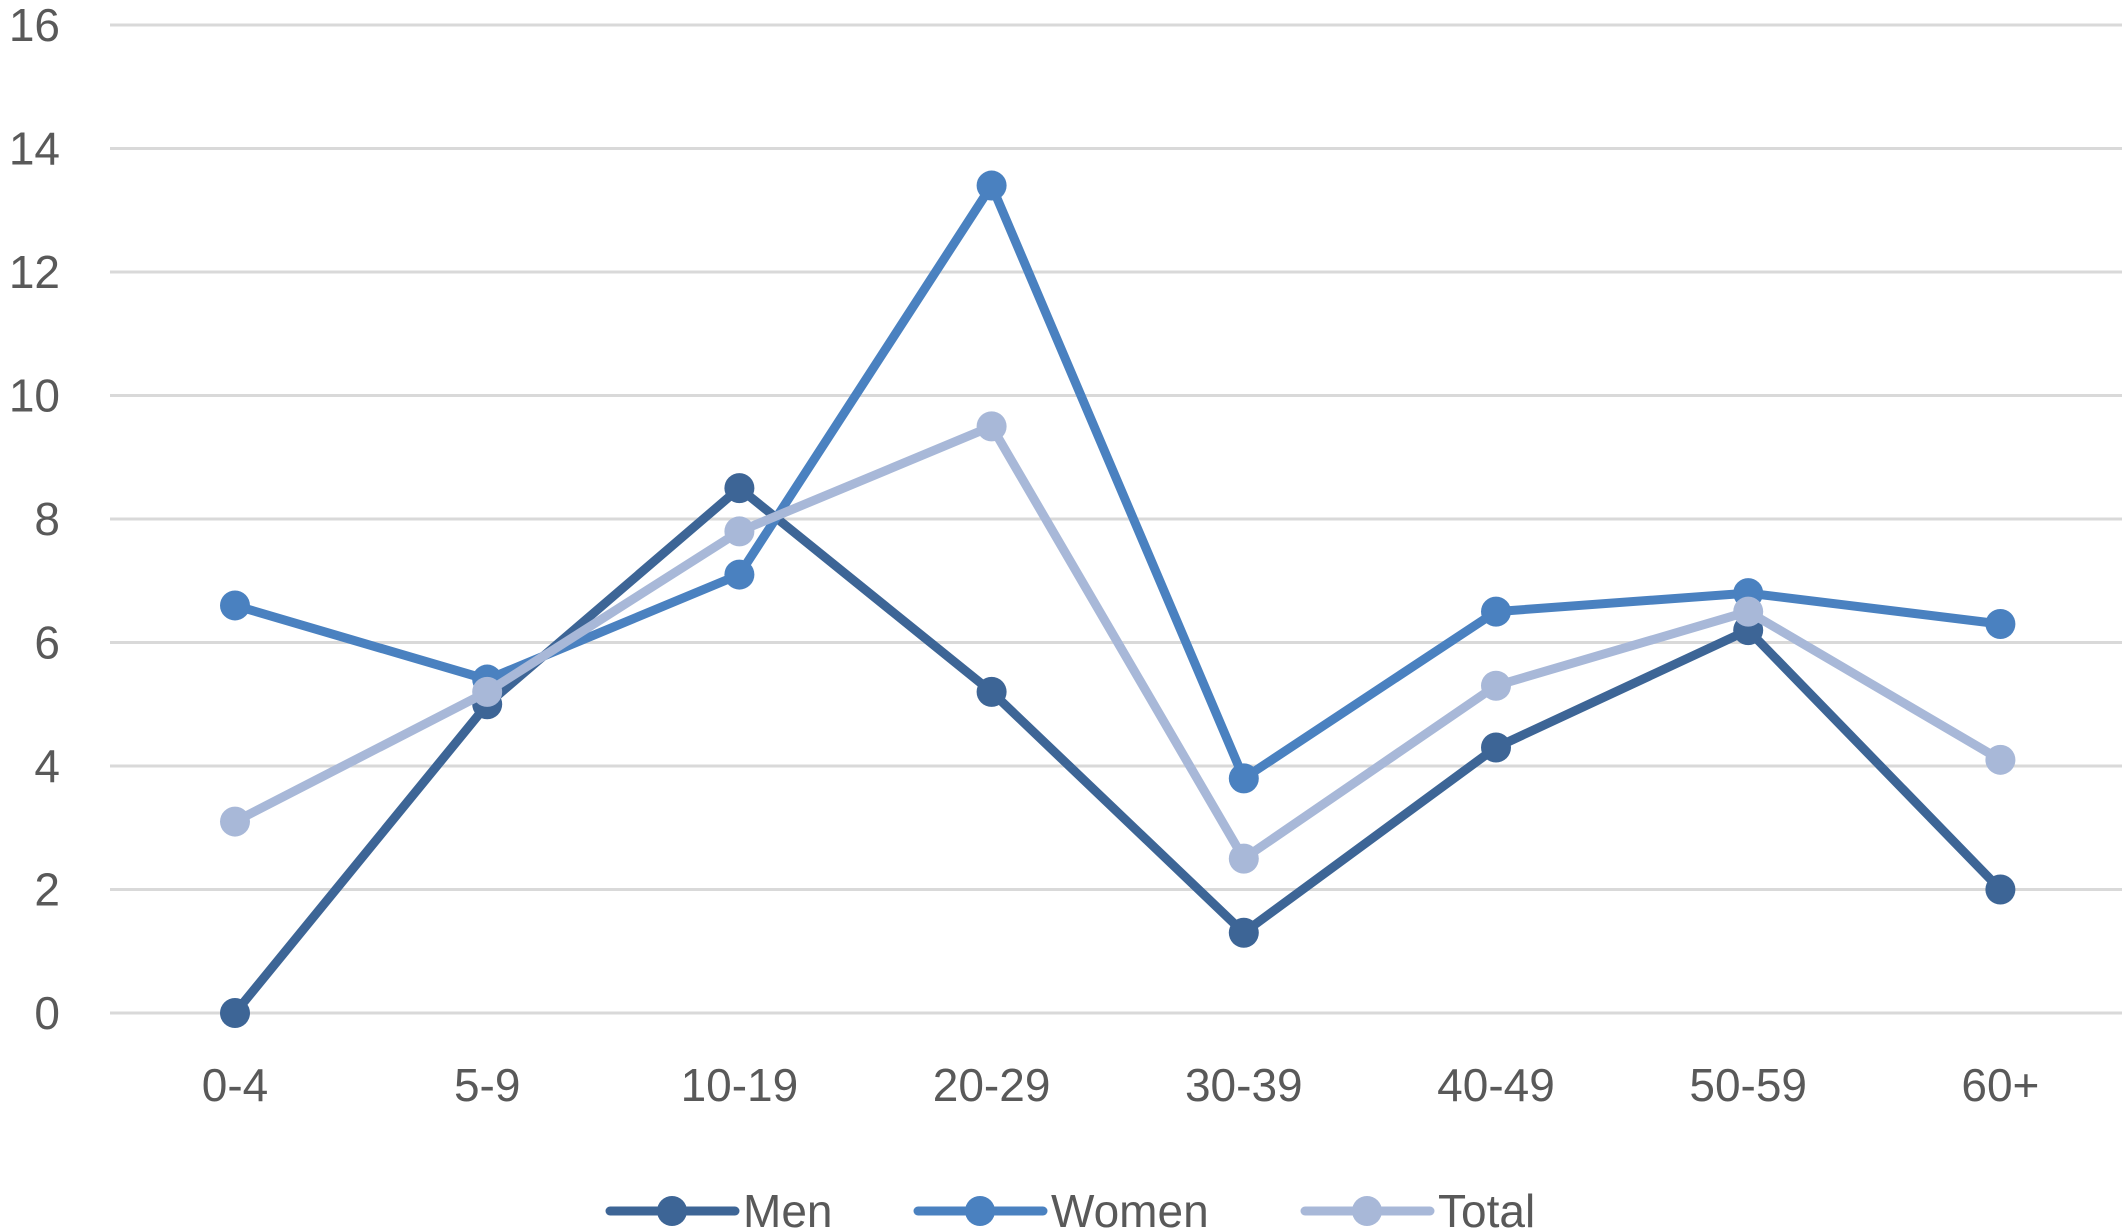  Describe the element at coordinates (34, 25) in the screenshot. I see `y-tick-label: 16` at that location.